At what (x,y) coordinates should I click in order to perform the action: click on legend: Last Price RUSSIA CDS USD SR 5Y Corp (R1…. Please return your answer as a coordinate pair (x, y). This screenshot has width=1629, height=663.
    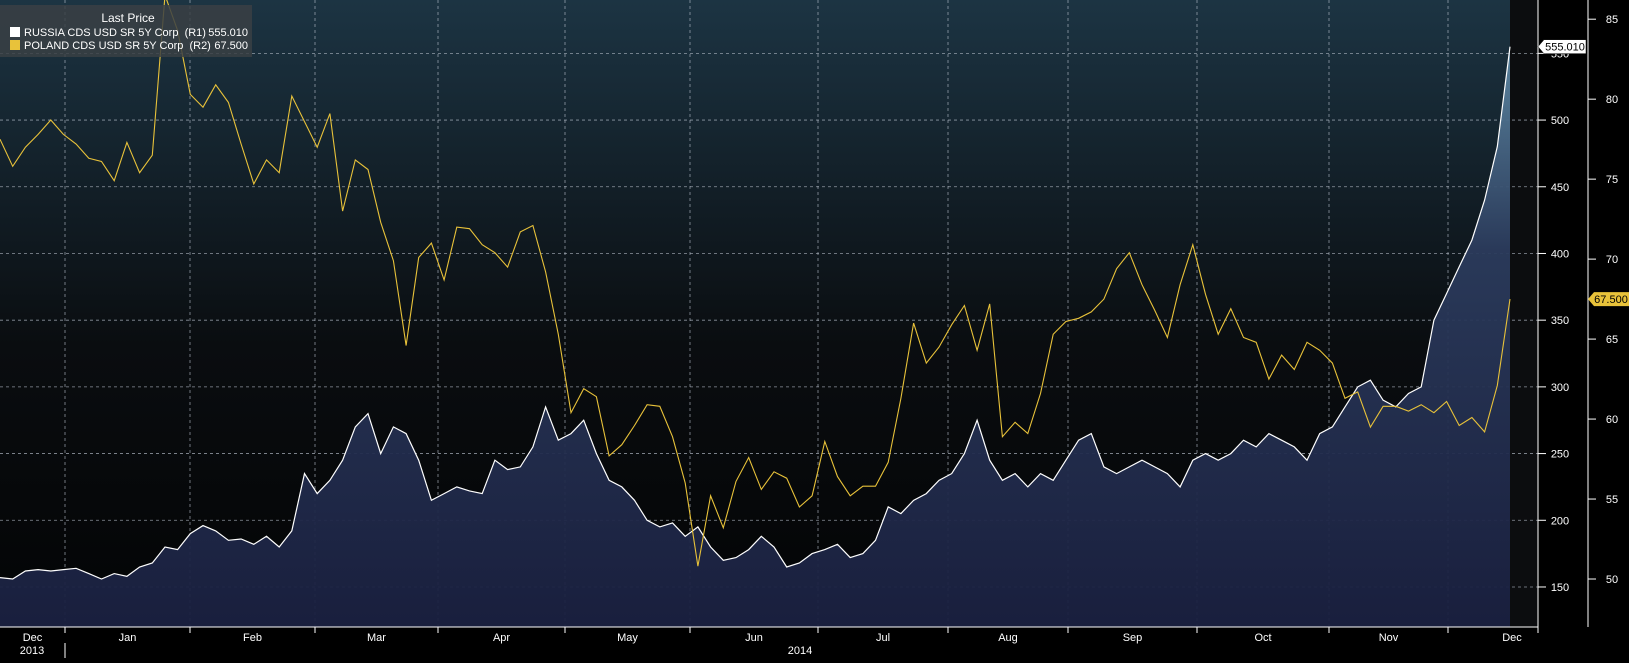
    Looking at the image, I should click on (126, 31).